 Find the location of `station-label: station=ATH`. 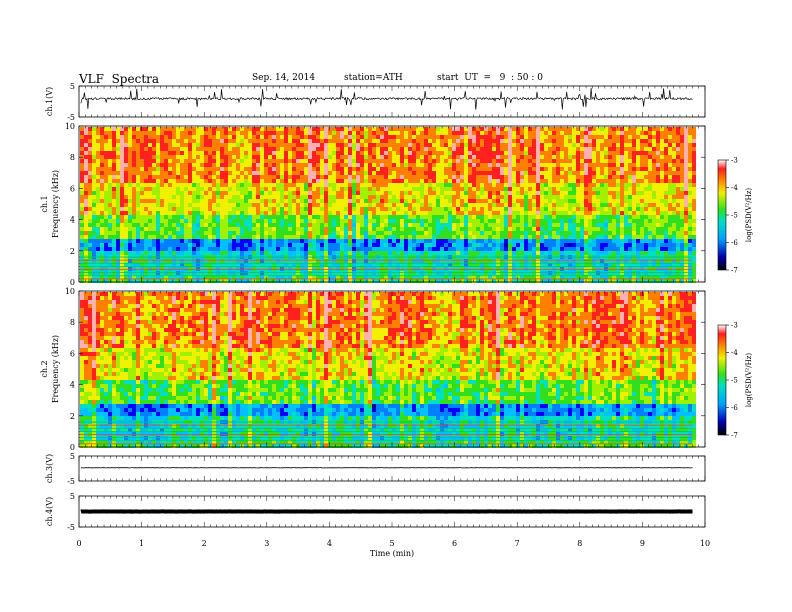

station-label: station=ATH is located at coordinates (373, 78).